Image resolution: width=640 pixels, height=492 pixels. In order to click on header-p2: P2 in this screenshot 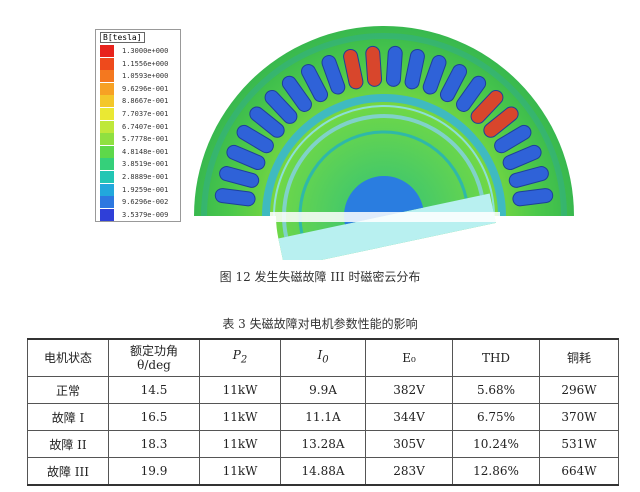, I will do `click(240, 357)`.